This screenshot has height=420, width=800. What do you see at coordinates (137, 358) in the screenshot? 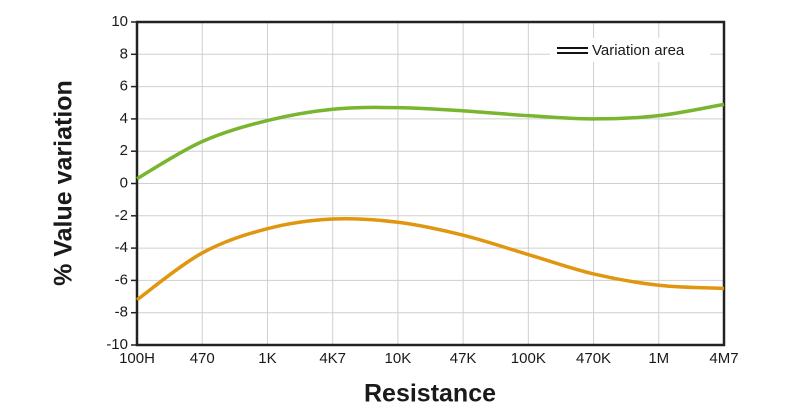
I see `x-tick-label: 100H` at bounding box center [137, 358].